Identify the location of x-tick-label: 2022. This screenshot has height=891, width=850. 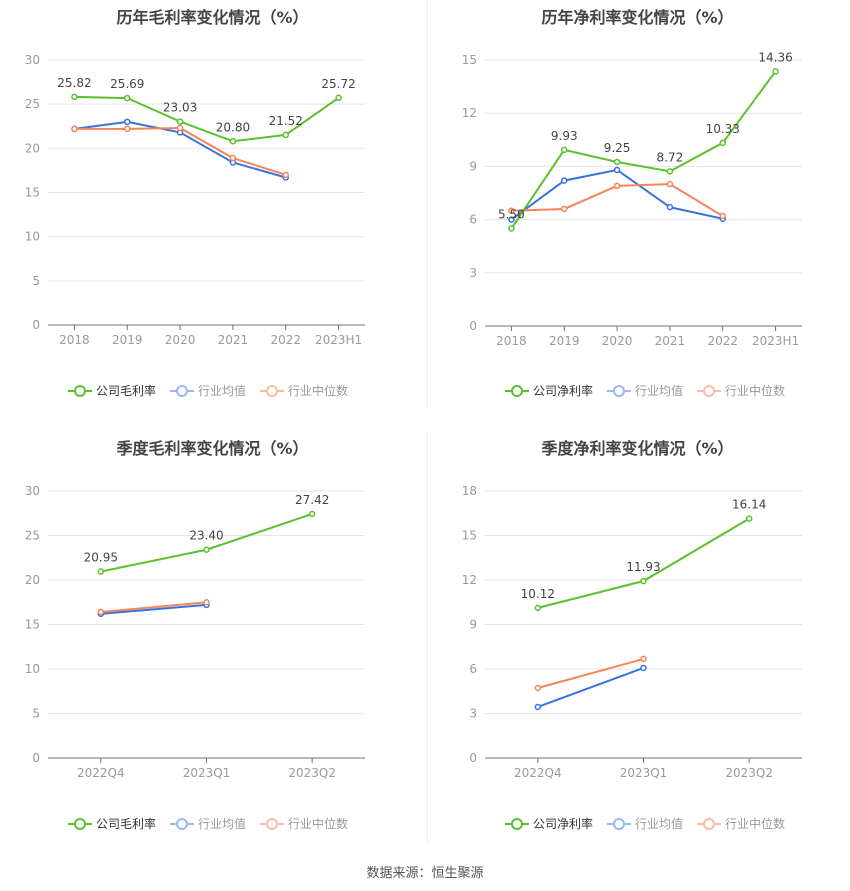
(722, 341).